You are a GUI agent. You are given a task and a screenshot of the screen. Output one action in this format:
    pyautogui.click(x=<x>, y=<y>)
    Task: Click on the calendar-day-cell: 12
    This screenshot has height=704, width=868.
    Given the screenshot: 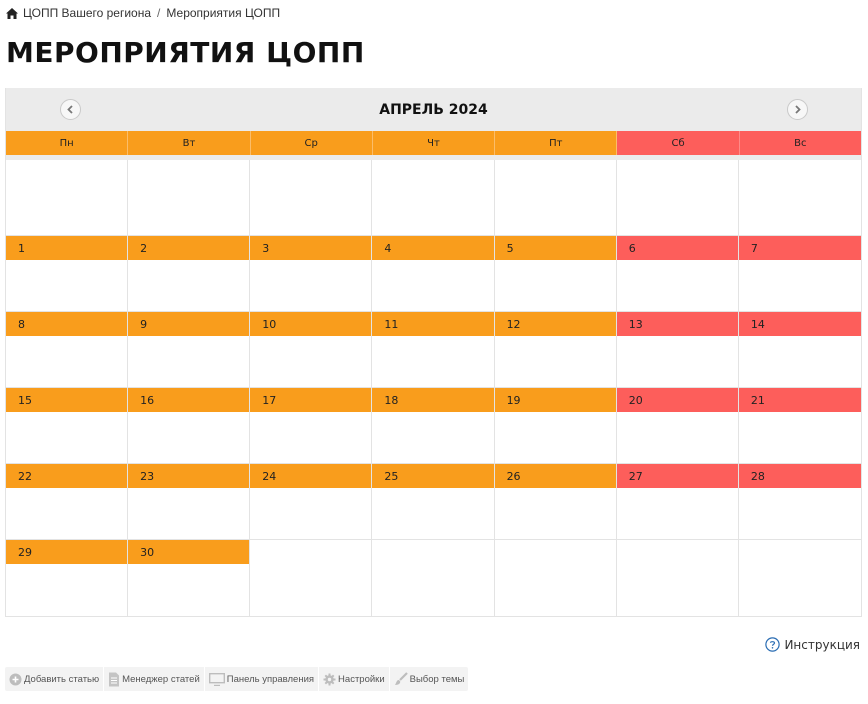 What is the action you would take?
    pyautogui.click(x=555, y=350)
    